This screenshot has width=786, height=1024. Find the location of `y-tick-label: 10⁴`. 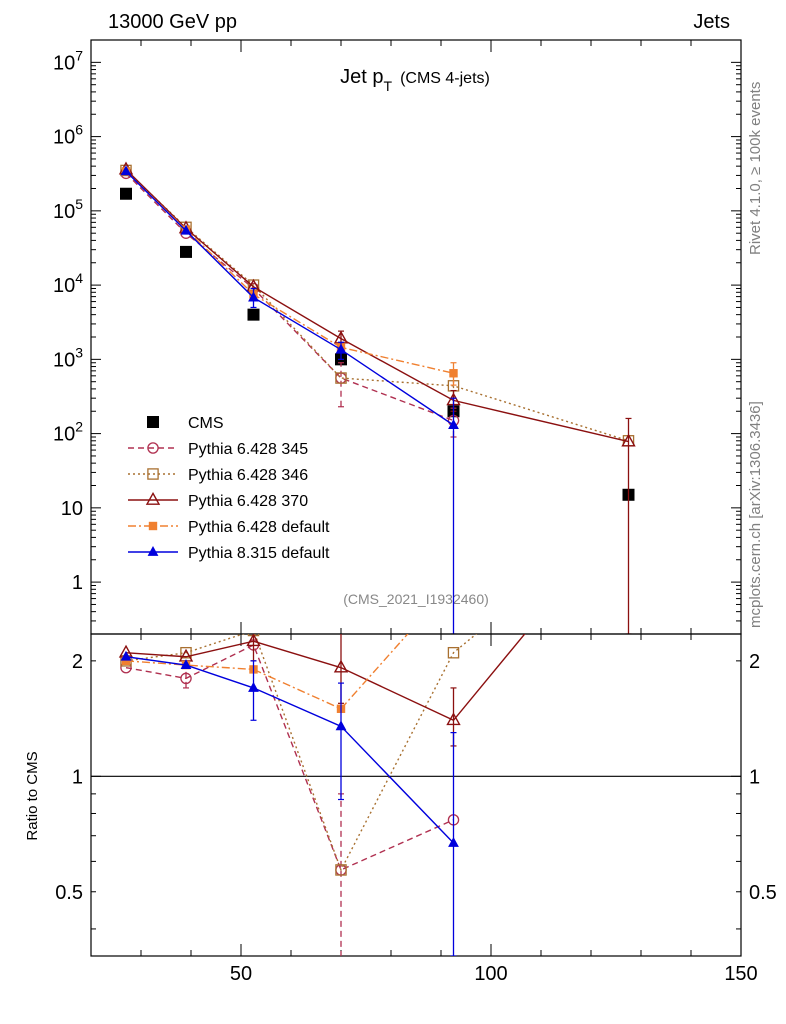

y-tick-label: 10⁴ is located at coordinates (68, 283).